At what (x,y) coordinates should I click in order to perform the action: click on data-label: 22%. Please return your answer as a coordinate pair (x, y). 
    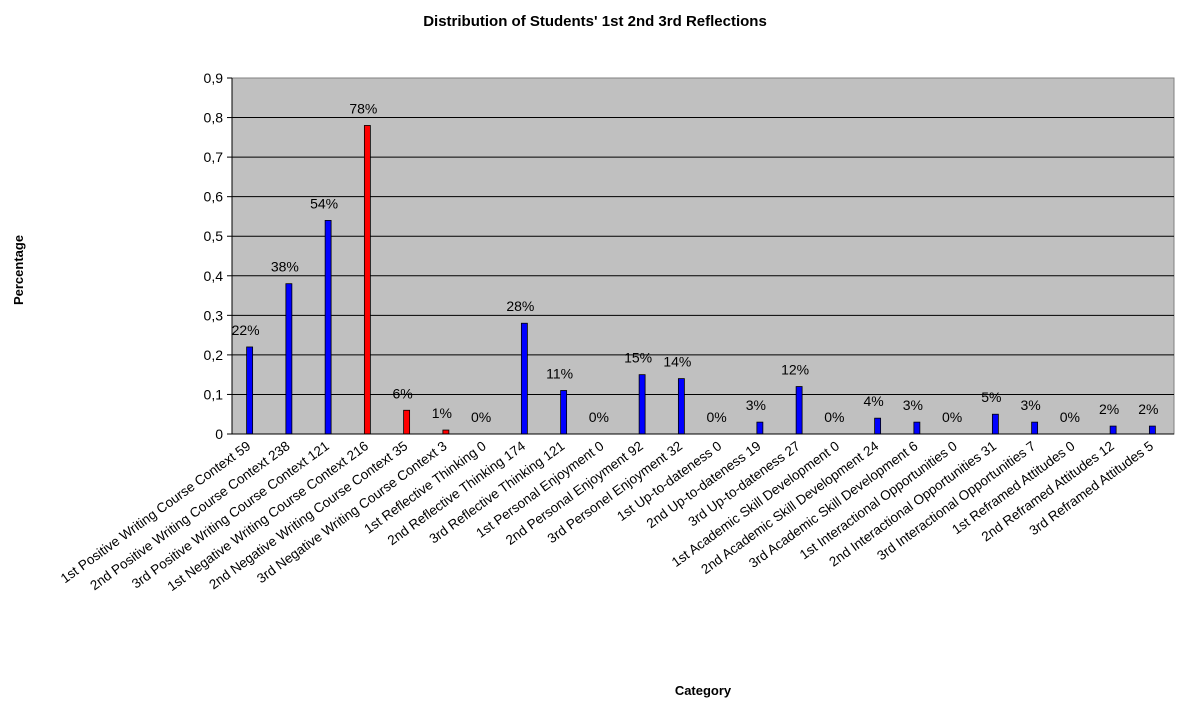
    Looking at the image, I should click on (246, 330).